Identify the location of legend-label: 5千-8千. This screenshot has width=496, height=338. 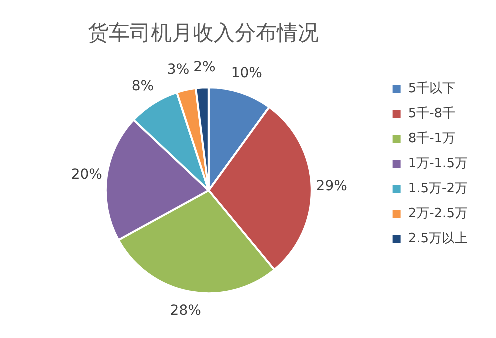
(432, 114).